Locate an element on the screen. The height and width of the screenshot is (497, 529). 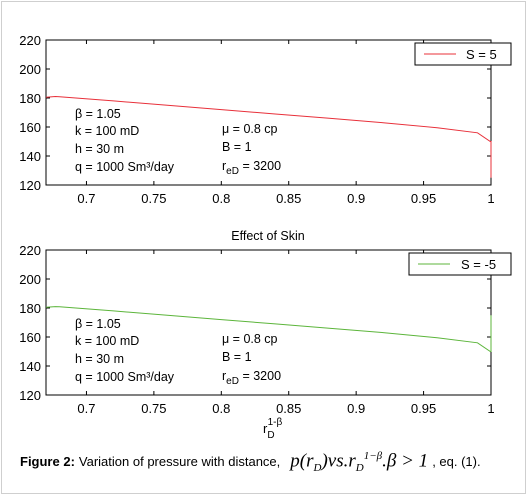
bottom-legend: S = -5 is located at coordinates (460, 264).